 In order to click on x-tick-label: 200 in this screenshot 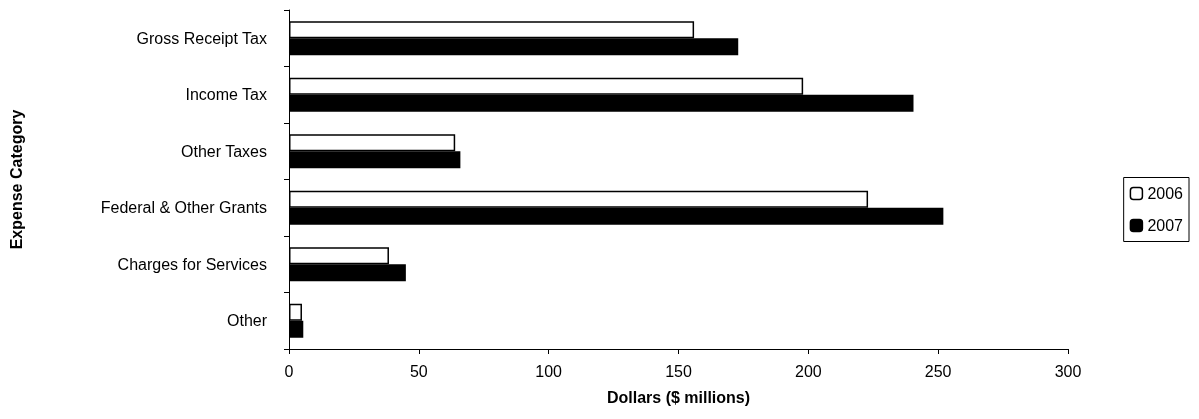, I will do `click(808, 371)`.